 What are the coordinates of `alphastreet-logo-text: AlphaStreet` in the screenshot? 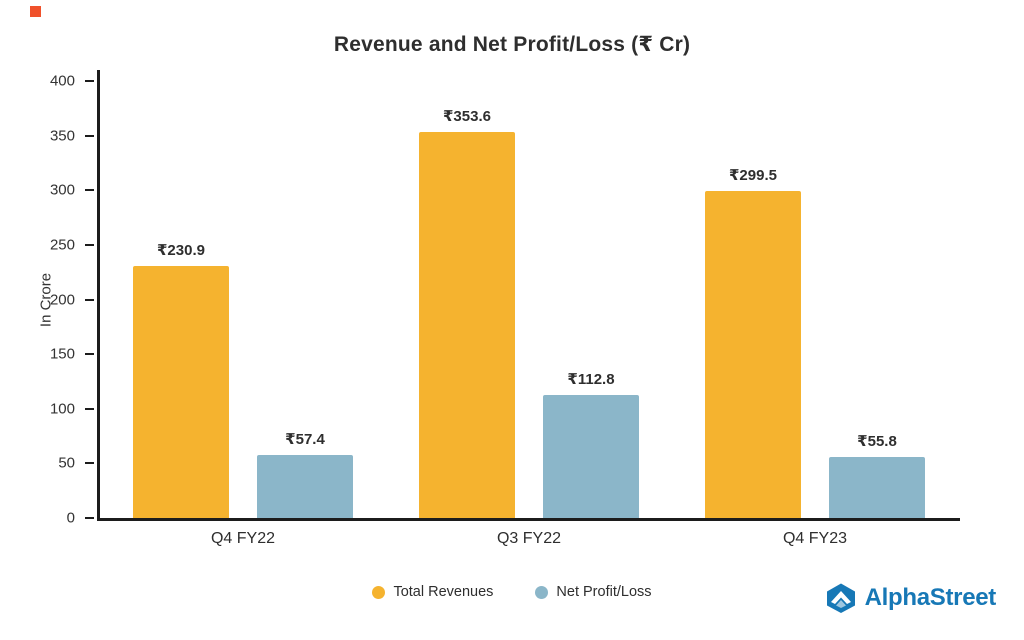 It's located at (930, 597).